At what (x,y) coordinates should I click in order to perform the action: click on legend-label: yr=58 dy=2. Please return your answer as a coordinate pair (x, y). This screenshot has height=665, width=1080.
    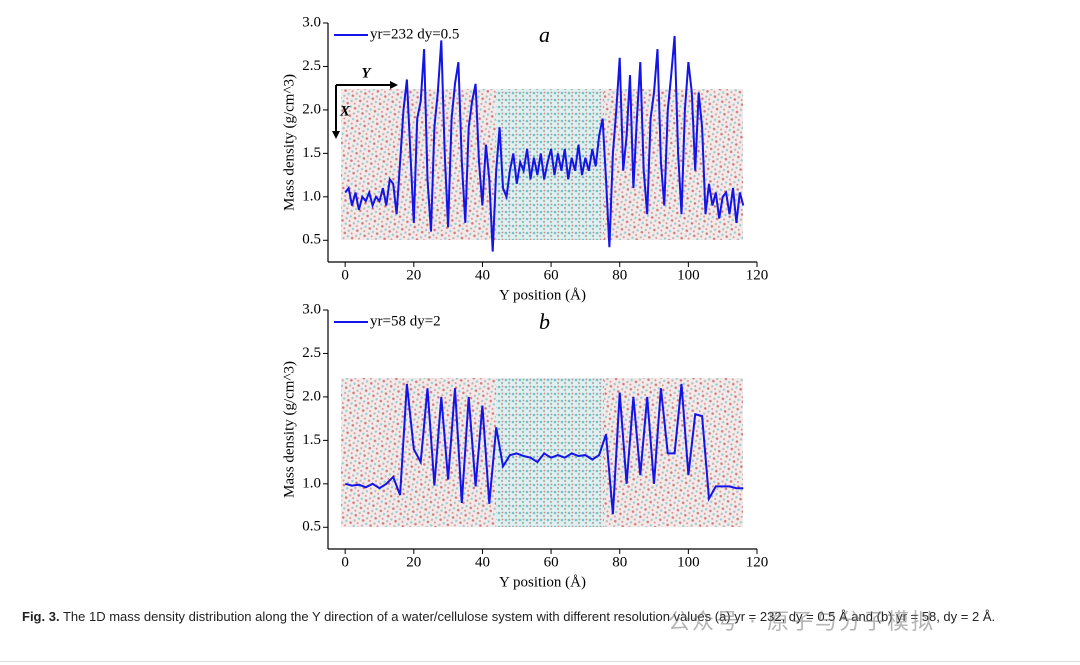
    Looking at the image, I should click on (405, 321).